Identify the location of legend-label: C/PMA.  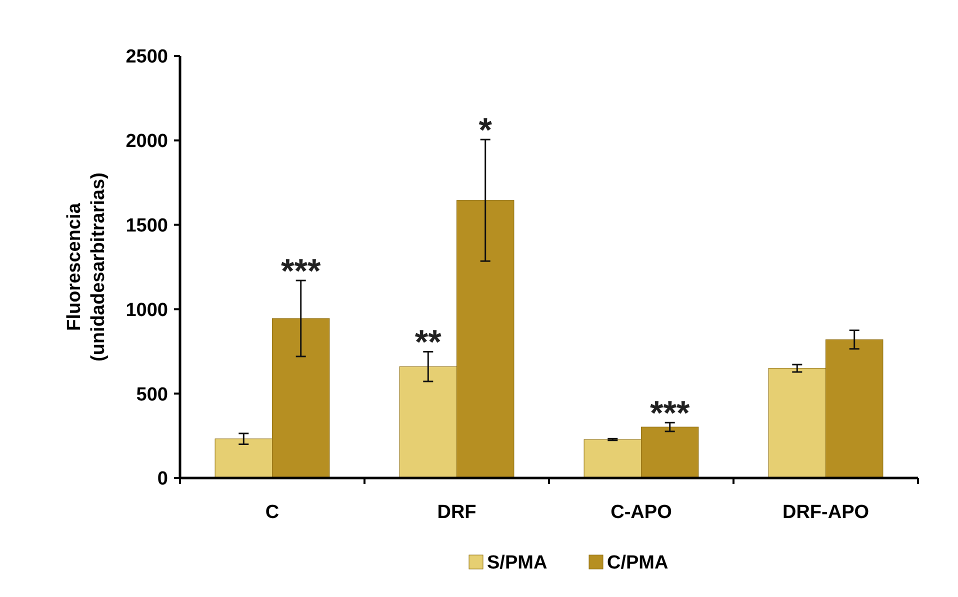
(637, 563).